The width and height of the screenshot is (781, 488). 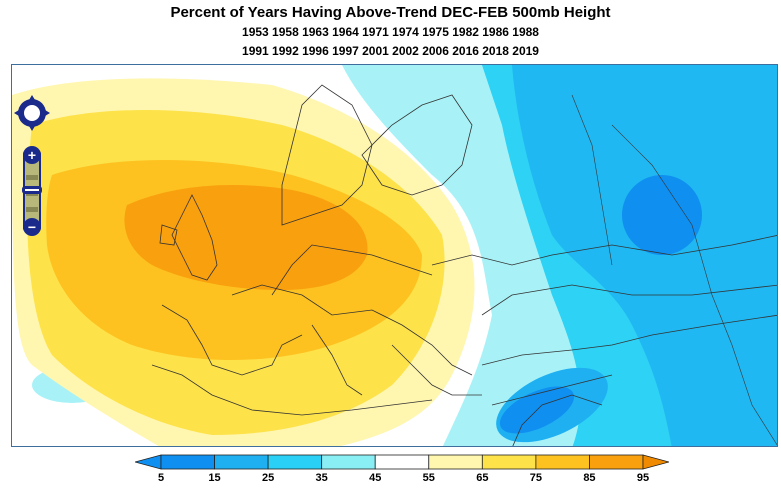 I want to click on color-legend: 5 15 25 35 45 55 65 75 85 95, so click(x=402, y=470).